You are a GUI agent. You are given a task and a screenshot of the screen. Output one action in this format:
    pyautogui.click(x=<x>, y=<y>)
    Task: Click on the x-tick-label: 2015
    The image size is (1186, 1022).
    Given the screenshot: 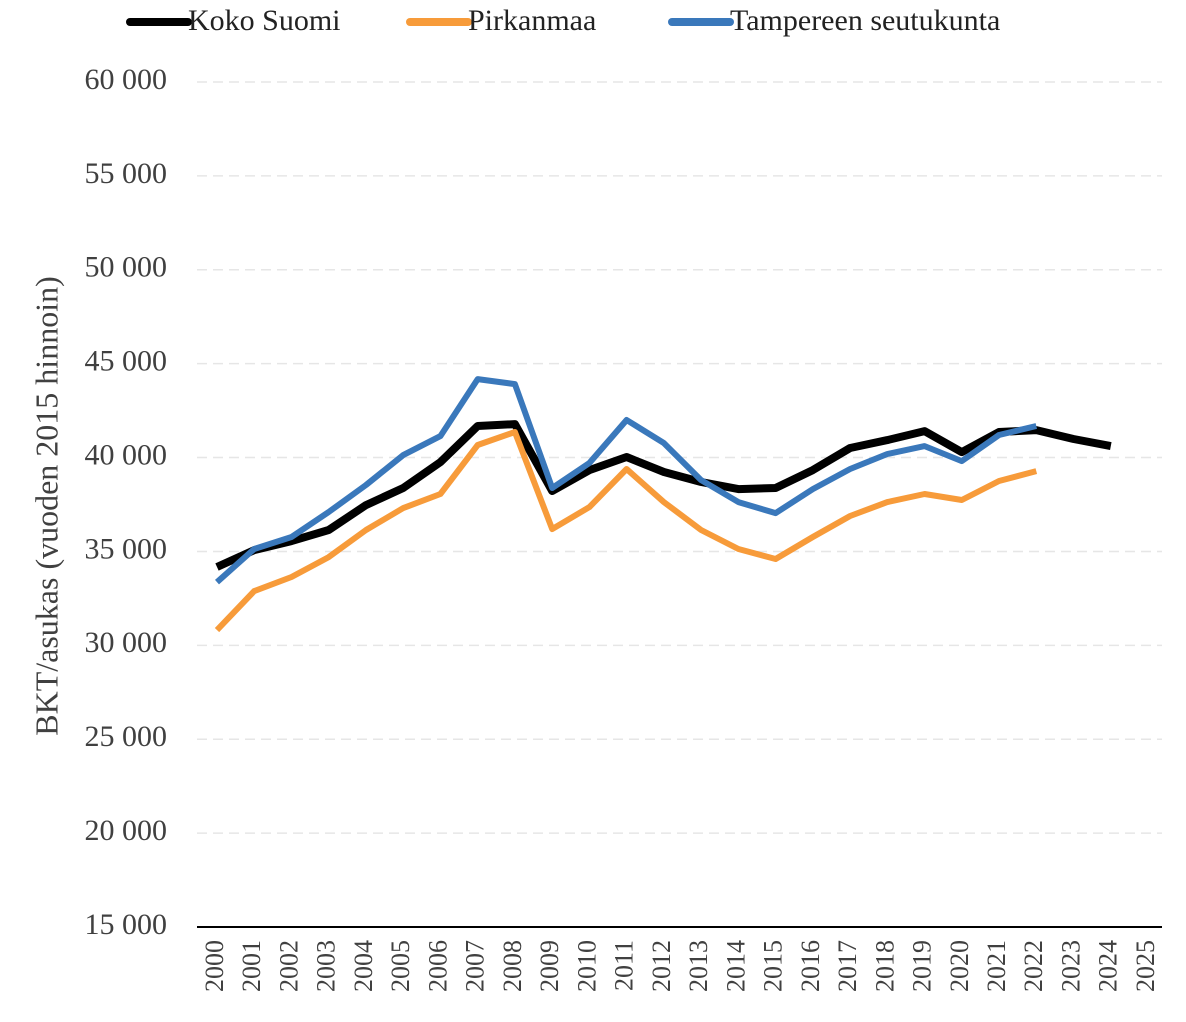 What is the action you would take?
    pyautogui.click(x=773, y=966)
    